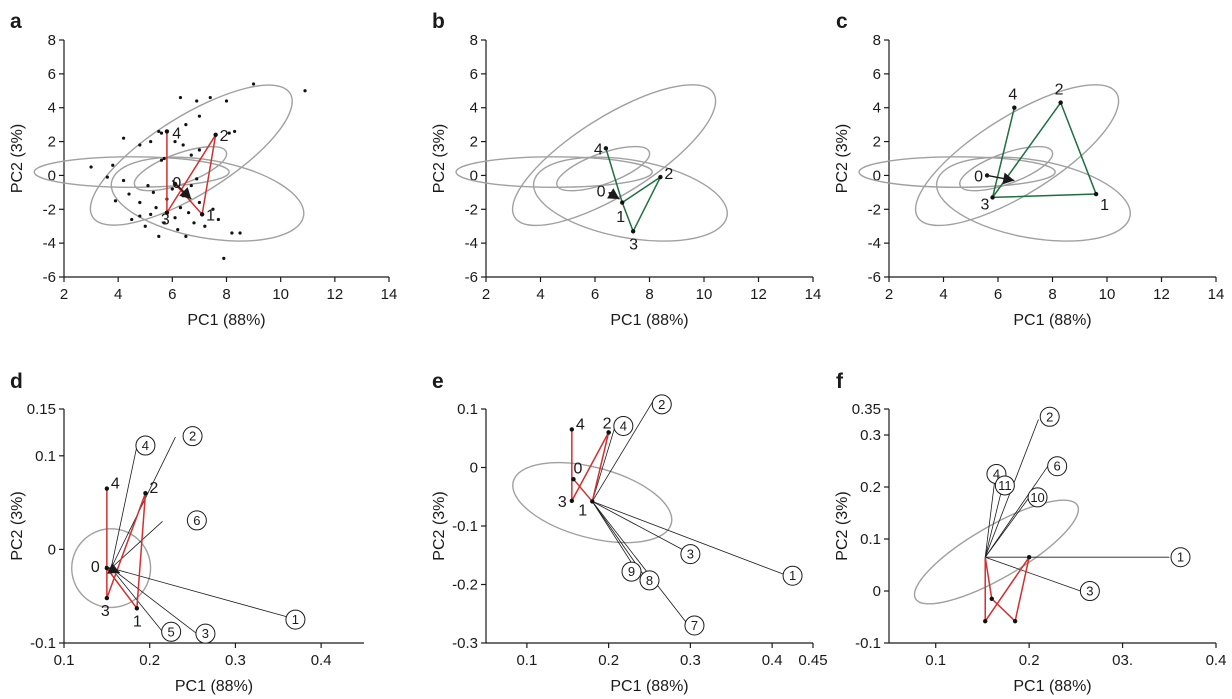  Describe the element at coordinates (474, 108) in the screenshot. I see `y-tick-label: 4` at that location.